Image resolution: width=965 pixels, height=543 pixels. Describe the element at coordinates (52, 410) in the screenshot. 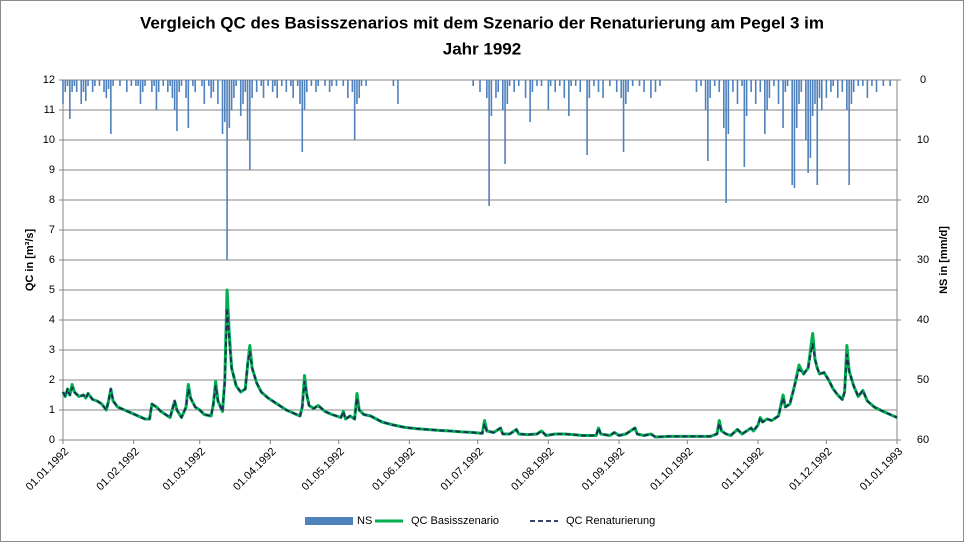

I see `y-tick-label: 1` at that location.